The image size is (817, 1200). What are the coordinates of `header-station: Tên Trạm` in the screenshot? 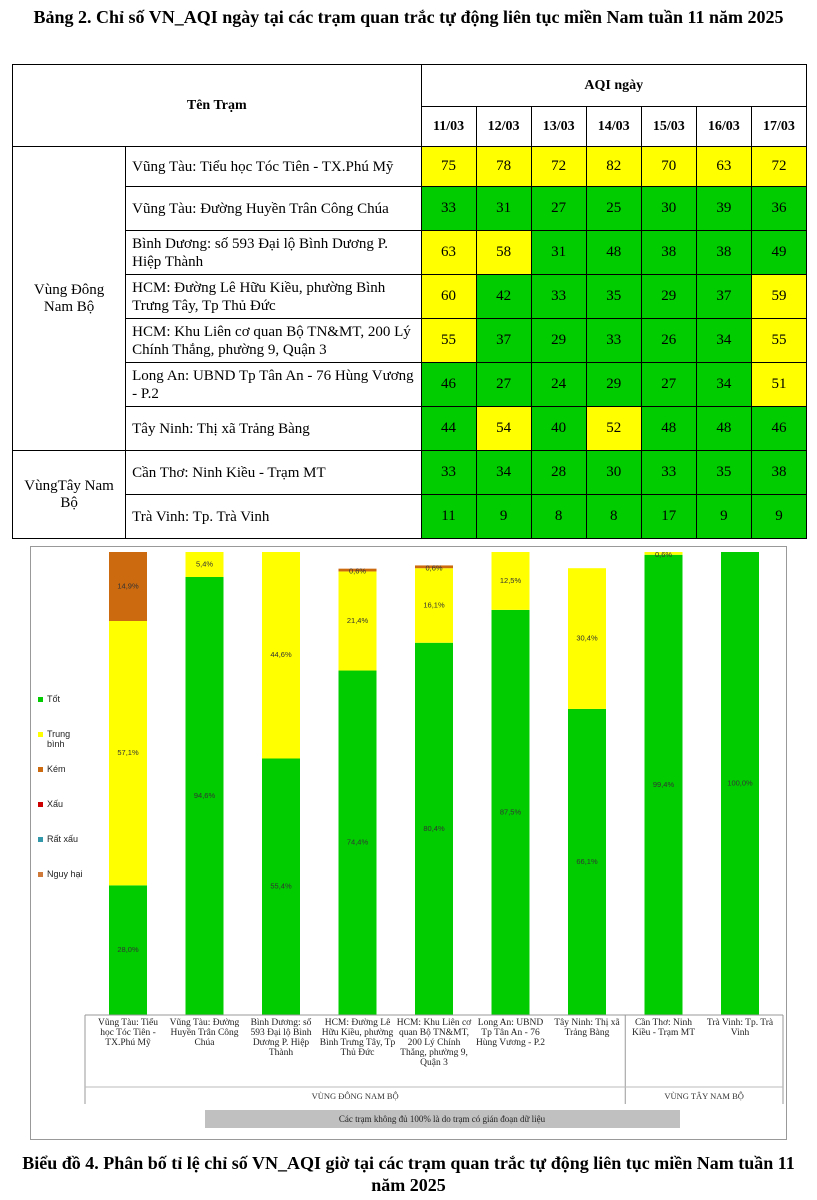 It's located at (217, 105).